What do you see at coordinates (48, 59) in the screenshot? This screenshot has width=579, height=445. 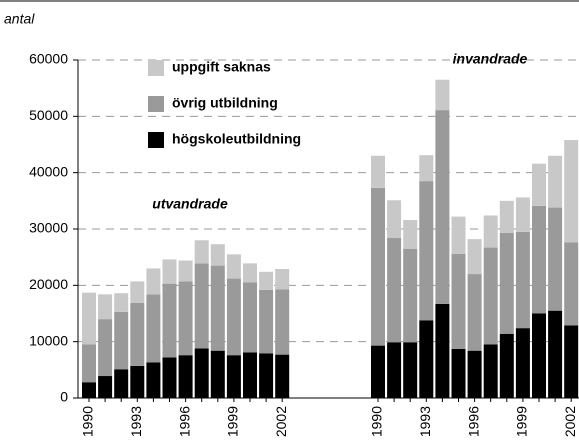 I see `y-tick-label: 60000` at bounding box center [48, 59].